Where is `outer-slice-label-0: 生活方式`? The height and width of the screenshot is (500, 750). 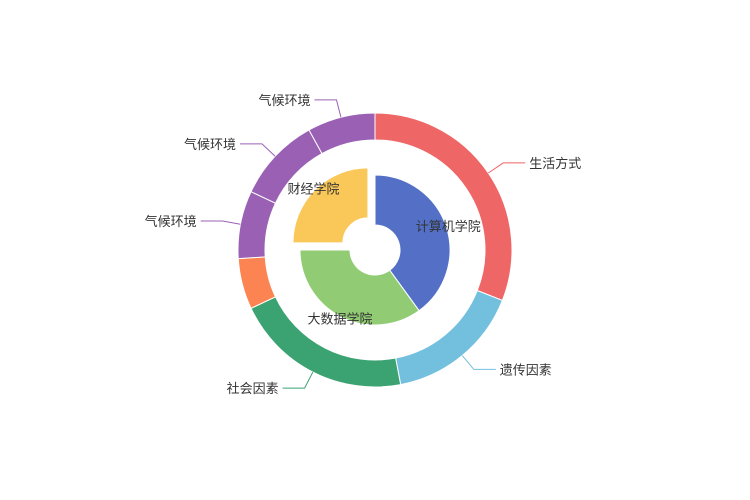 outer-slice-label-0: 生活方式 is located at coordinates (555, 164).